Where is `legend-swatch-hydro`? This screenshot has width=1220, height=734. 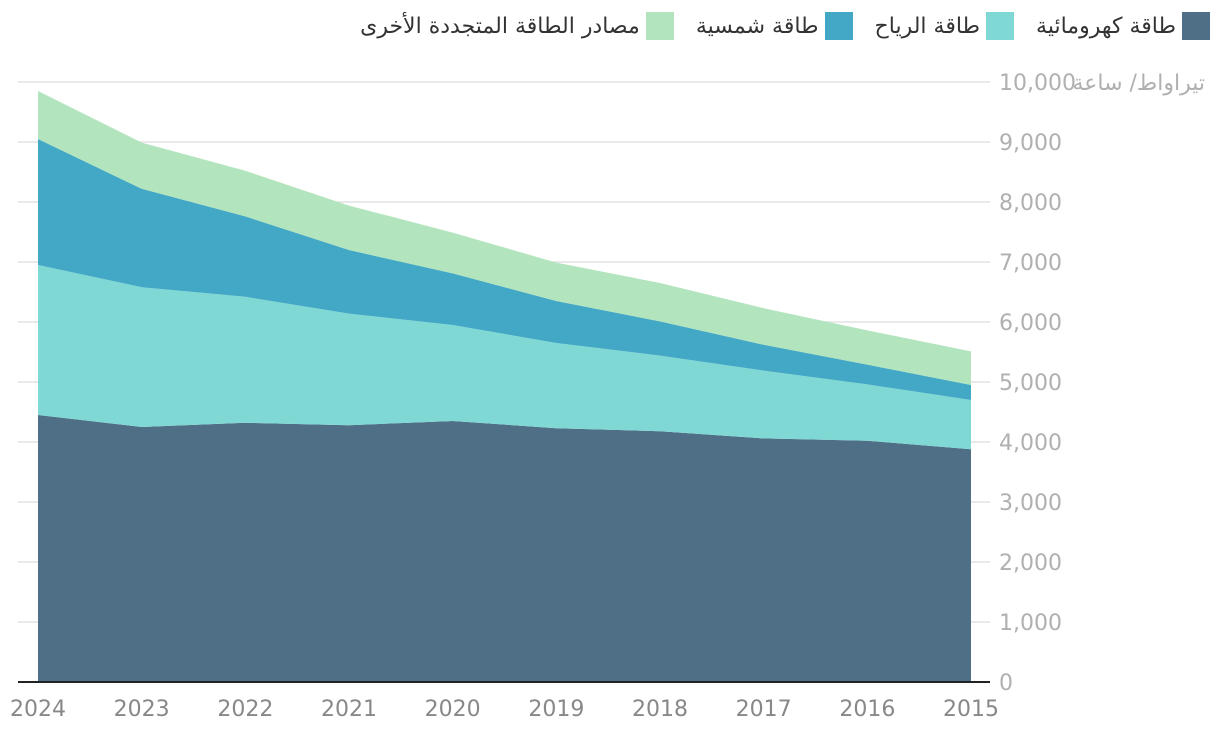
legend-swatch-hydro is located at coordinates (1196, 26).